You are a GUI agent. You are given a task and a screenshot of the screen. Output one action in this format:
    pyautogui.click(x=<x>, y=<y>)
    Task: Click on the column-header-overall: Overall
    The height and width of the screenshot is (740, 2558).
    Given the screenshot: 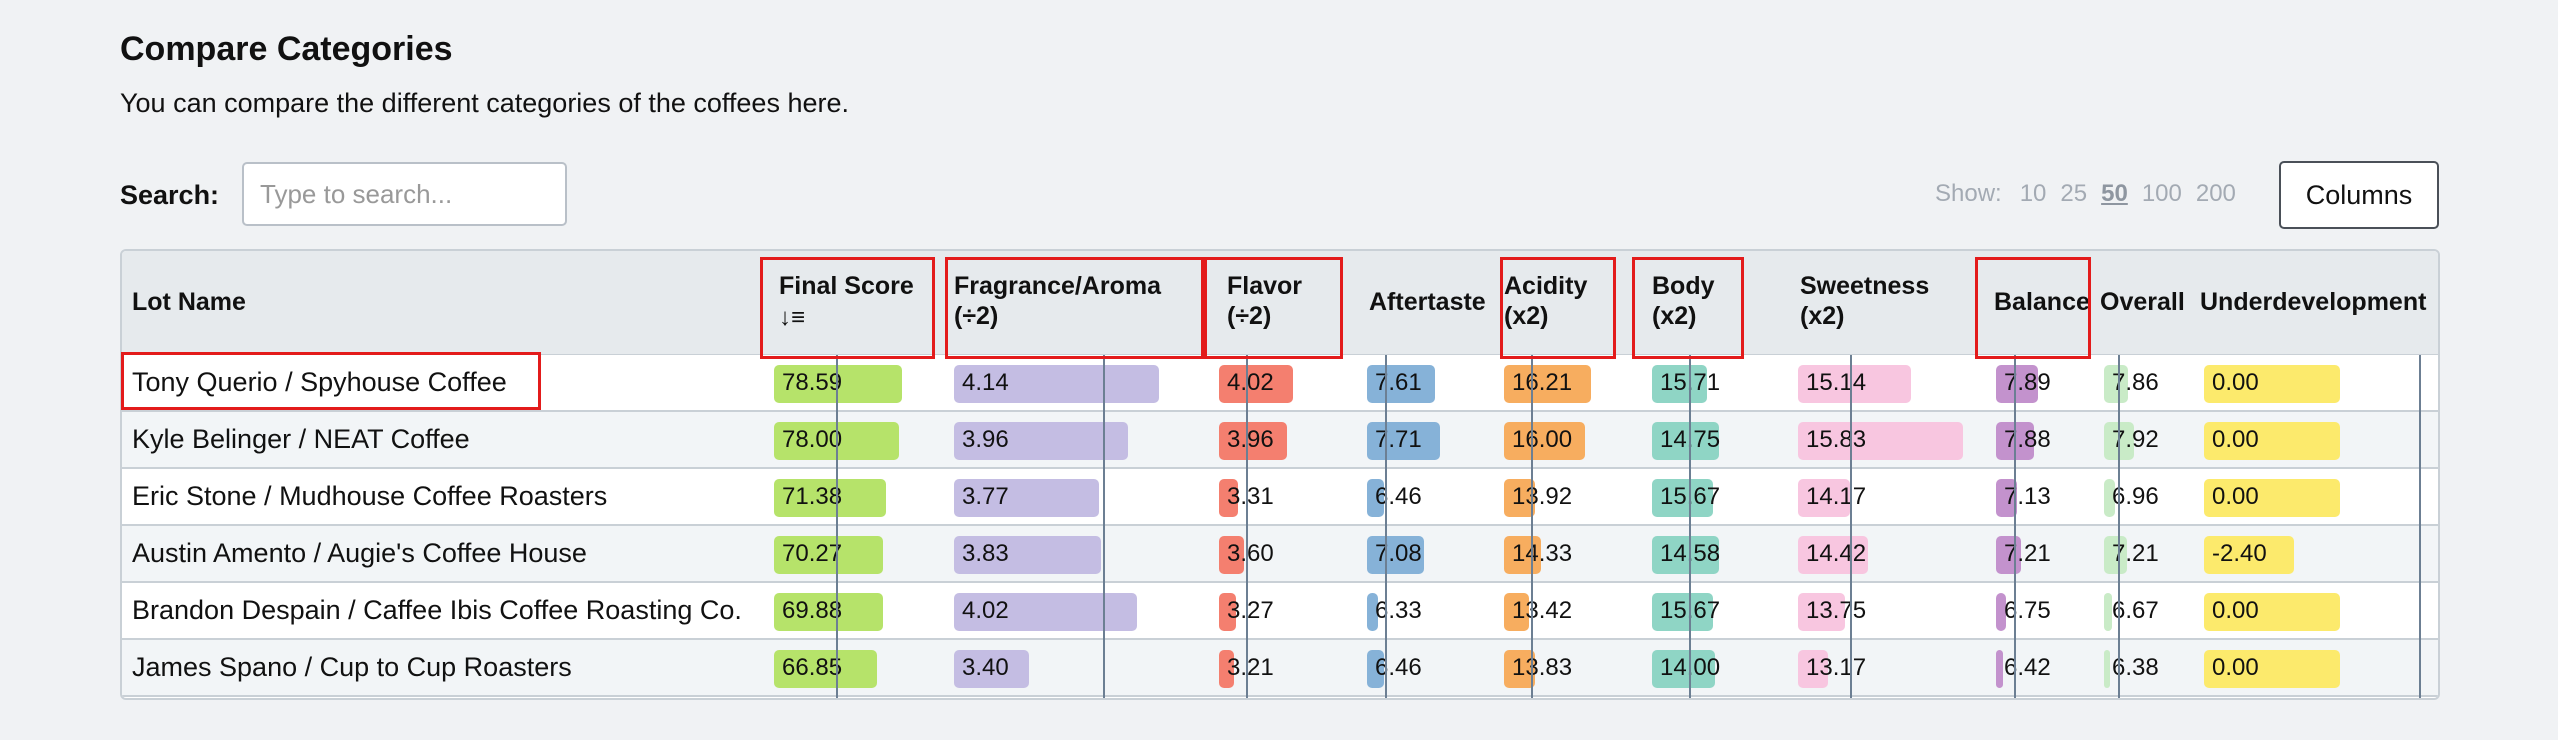 What is the action you would take?
    pyautogui.click(x=2142, y=302)
    